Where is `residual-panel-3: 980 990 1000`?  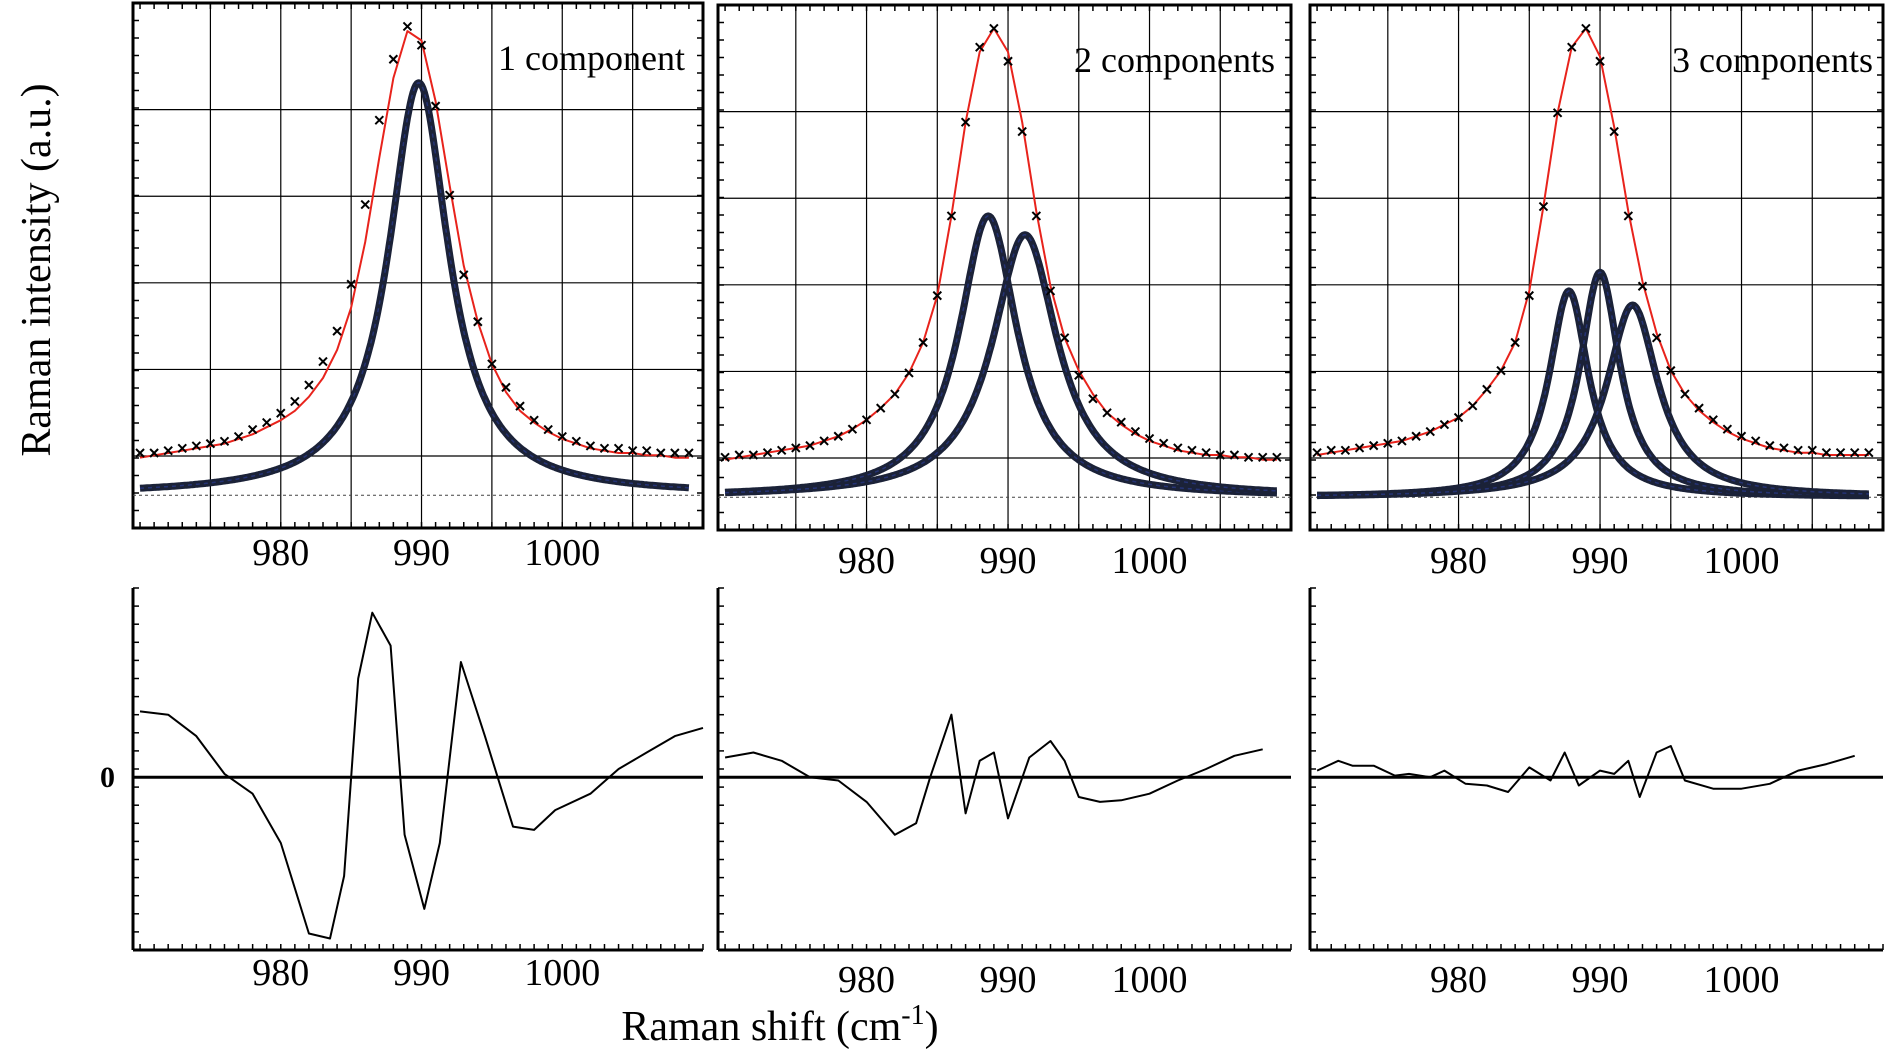 residual-panel-3: 980 990 1000 is located at coordinates (1596, 794).